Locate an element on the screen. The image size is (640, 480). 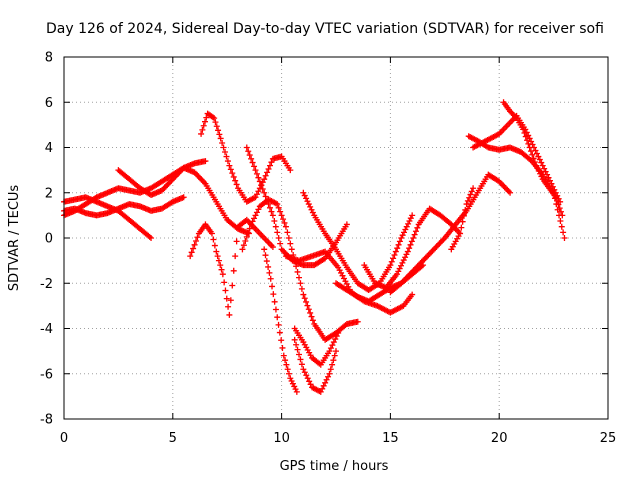
y-axis-label: SDTVAR / TECUs is located at coordinates (14, 238).